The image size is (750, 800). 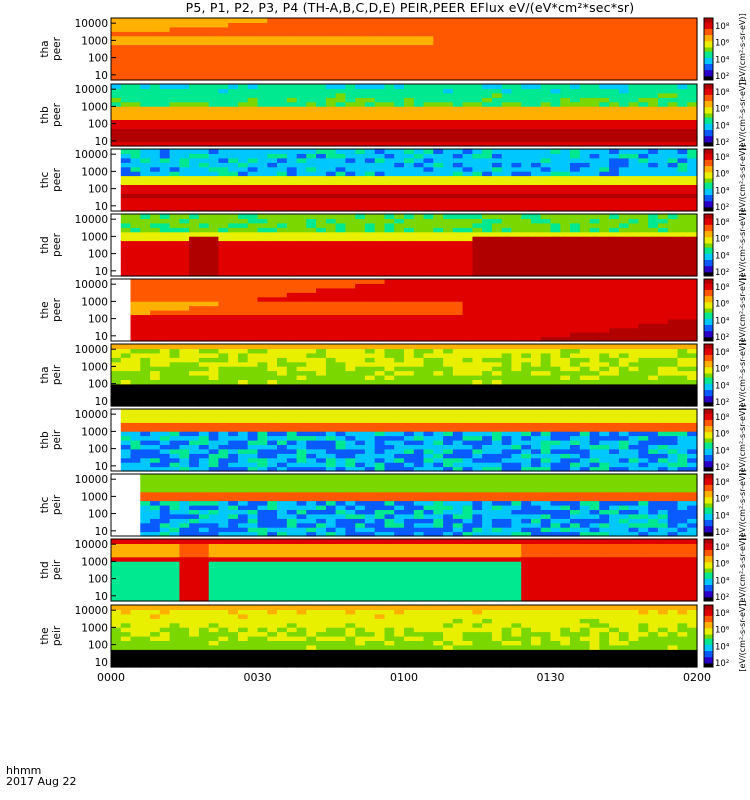 What do you see at coordinates (94, 172) in the screenshot?
I see `y-tick-label: 1000` at bounding box center [94, 172].